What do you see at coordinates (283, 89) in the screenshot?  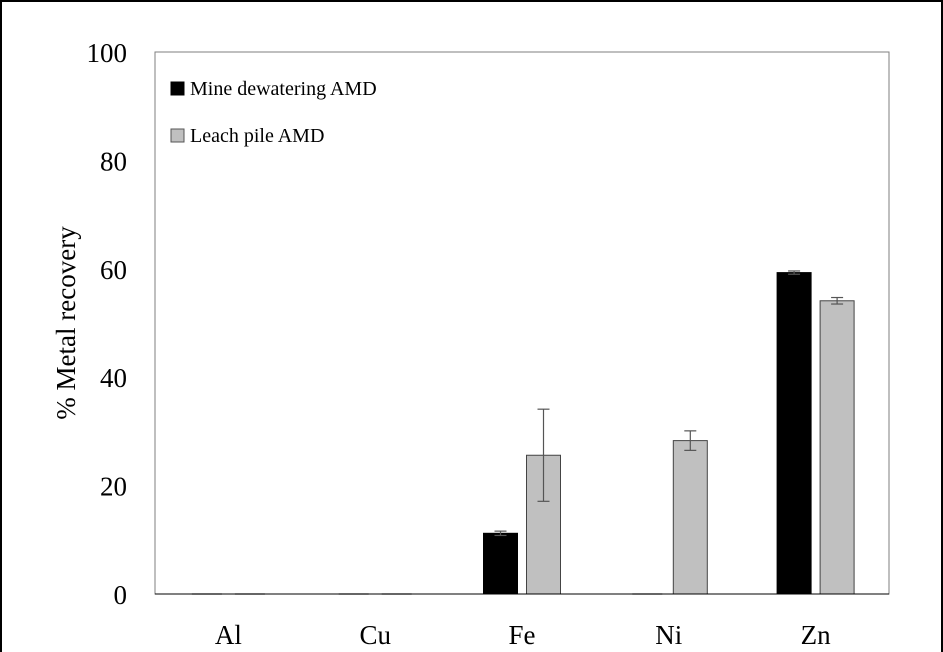 I see `legend-label-mine-dewatering: Mine dewatering AMD` at bounding box center [283, 89].